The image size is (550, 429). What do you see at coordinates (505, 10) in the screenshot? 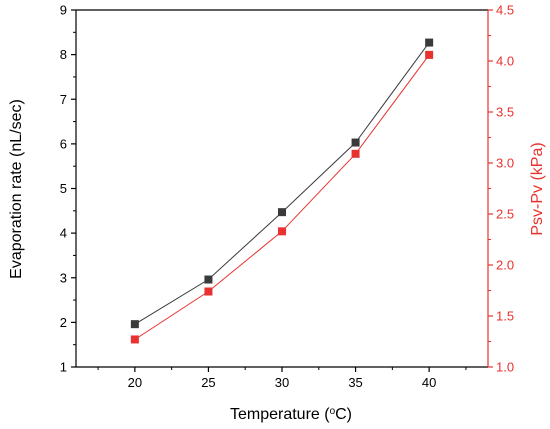
I see `y-right-tick-label: 4.5` at bounding box center [505, 10].